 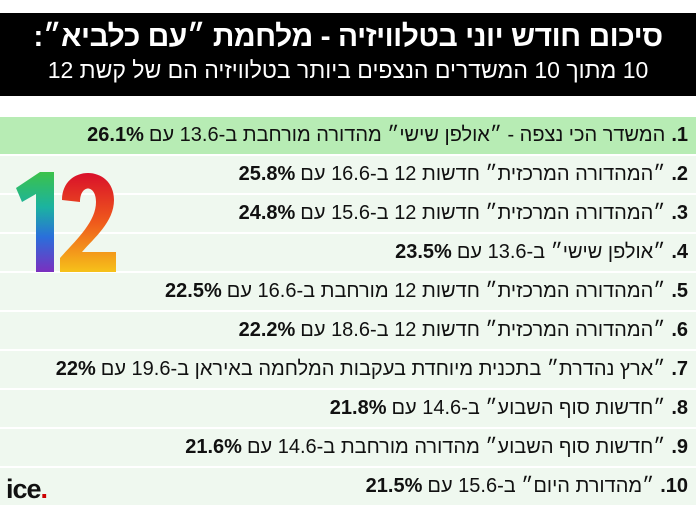 What do you see at coordinates (423, 252) in the screenshot?
I see `rating-percent: 23.5%` at bounding box center [423, 252].